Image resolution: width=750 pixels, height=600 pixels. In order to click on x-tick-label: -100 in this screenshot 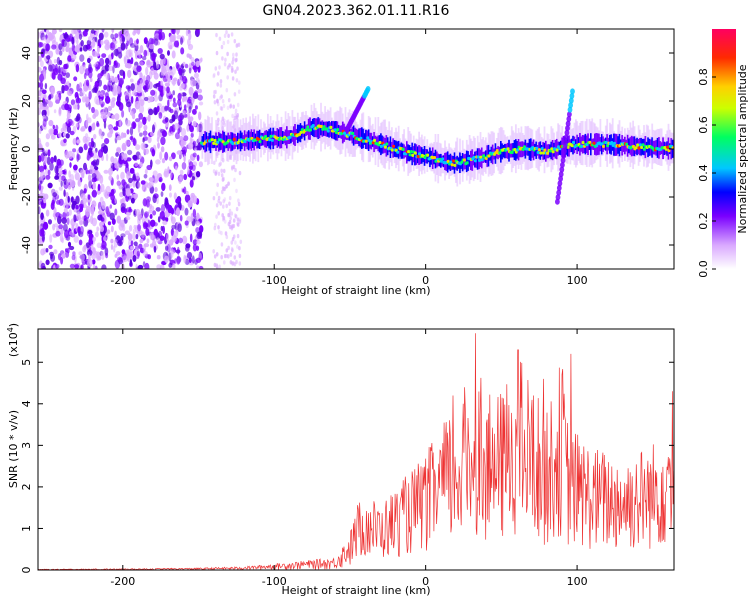, I will do `click(274, 280)`.